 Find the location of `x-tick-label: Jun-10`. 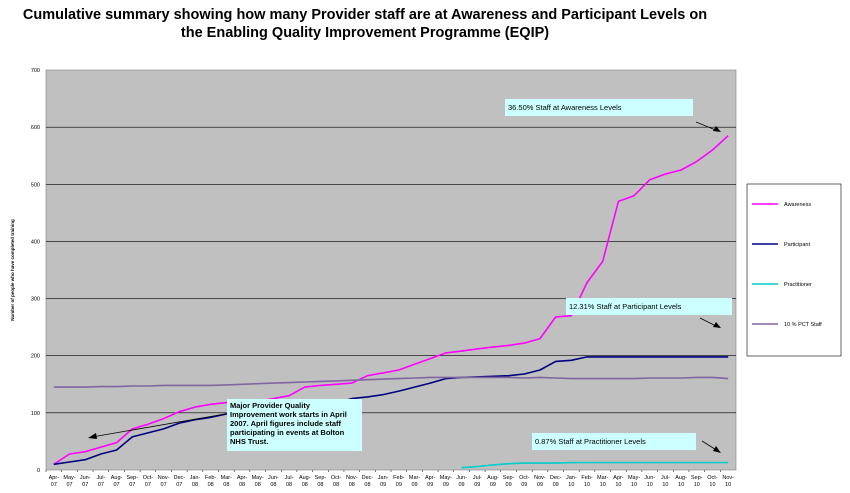

x-tick-label: Jun-10 is located at coordinates (649, 481).